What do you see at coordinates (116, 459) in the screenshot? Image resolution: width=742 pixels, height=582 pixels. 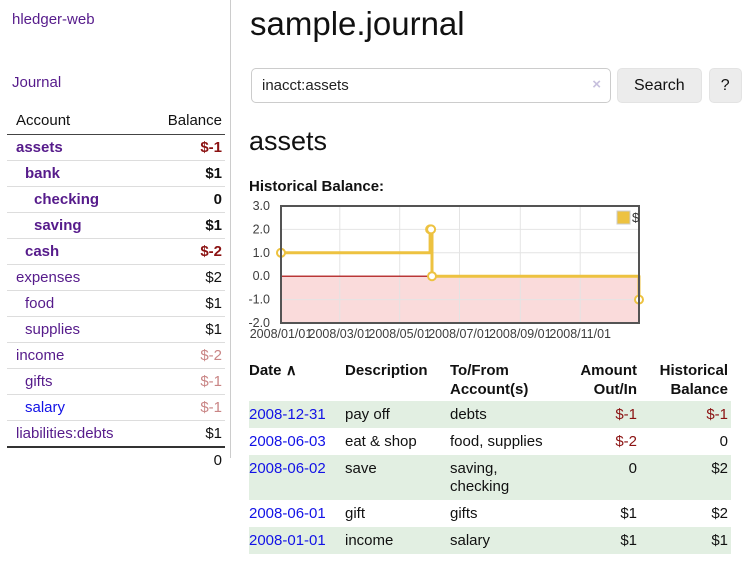 I see `accounts-total-row: 0` at bounding box center [116, 459].